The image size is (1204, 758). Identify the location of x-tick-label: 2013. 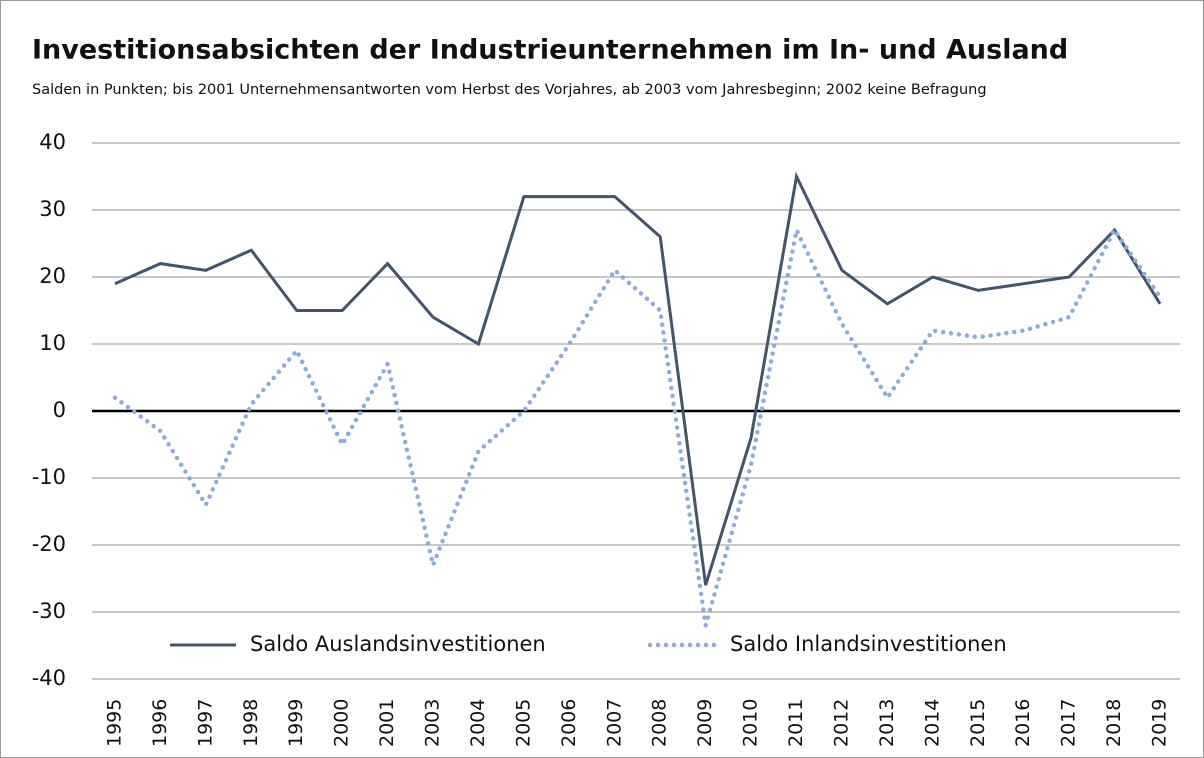
(887, 723).